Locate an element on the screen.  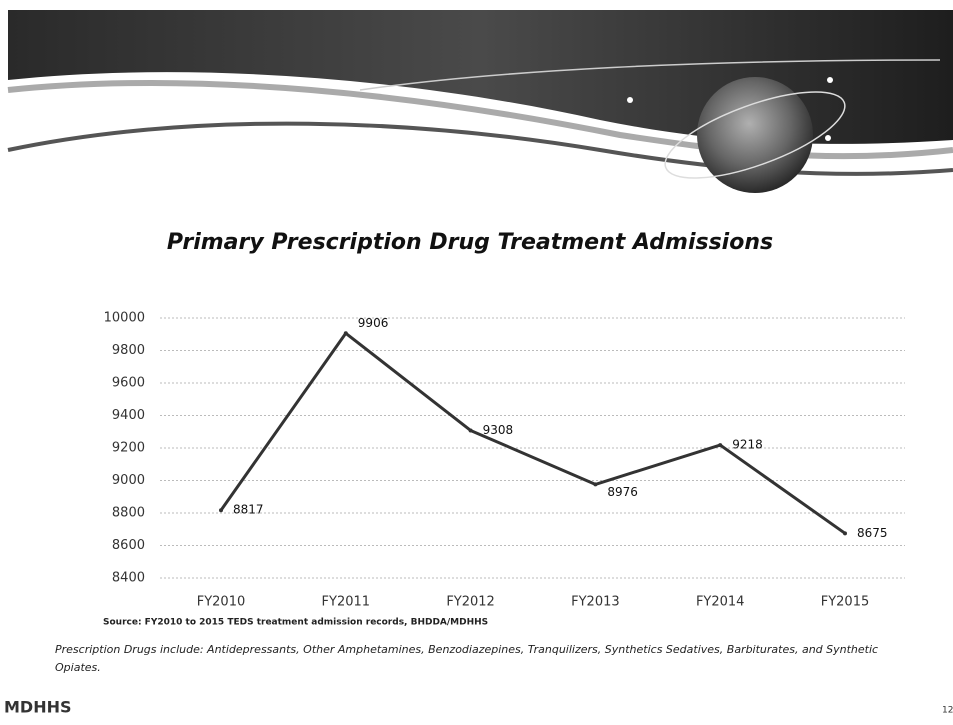
data-label: 8675 is located at coordinates (872, 533).